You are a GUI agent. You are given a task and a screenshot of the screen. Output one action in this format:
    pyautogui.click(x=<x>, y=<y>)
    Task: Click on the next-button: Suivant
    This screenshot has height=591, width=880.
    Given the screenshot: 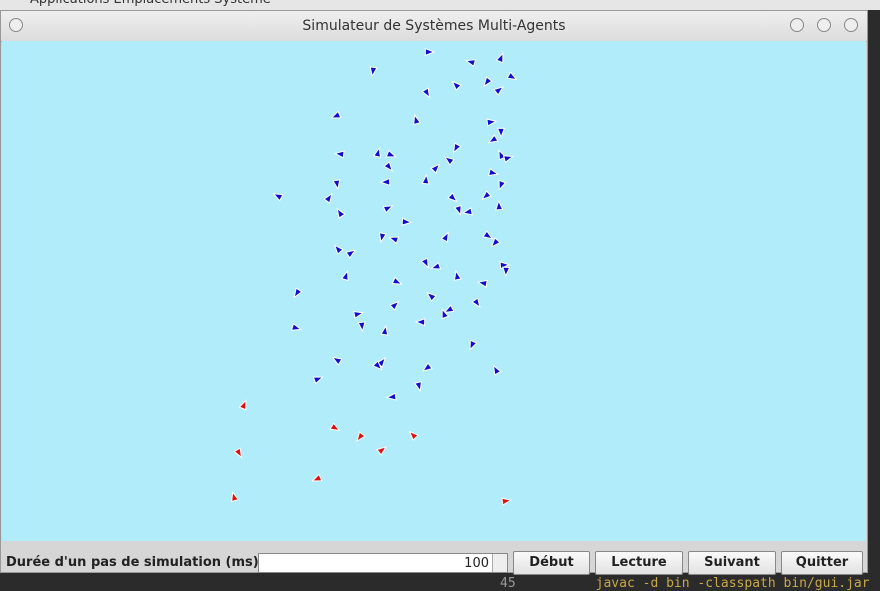 What is the action you would take?
    pyautogui.click(x=732, y=563)
    